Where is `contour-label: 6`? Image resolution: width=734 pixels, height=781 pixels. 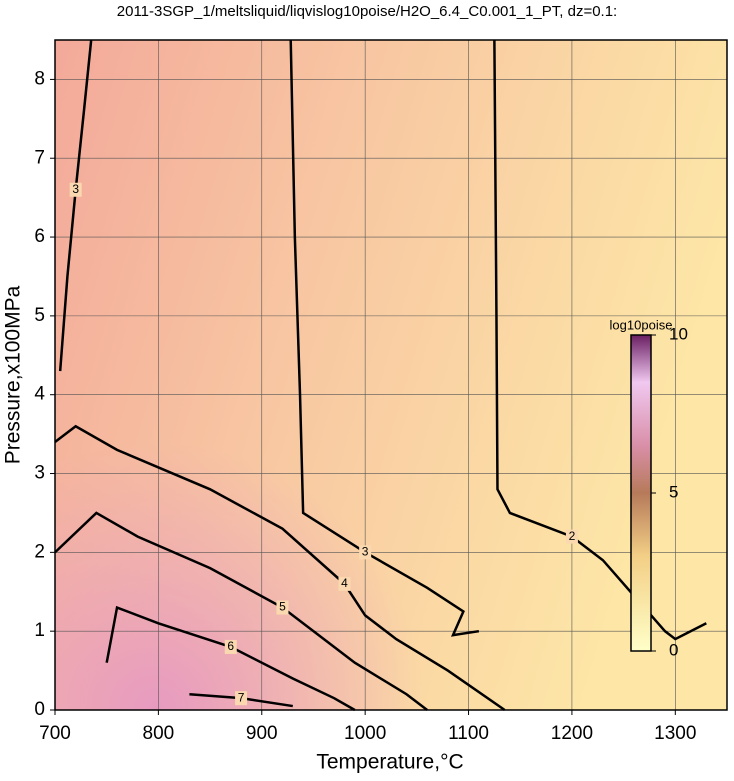
contour-label: 6 is located at coordinates (230, 646).